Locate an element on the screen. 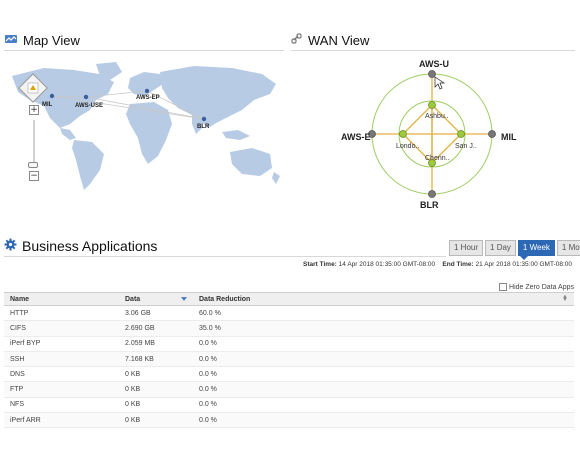 This screenshot has height=460, width=580. gear-icon is located at coordinates (10, 246).